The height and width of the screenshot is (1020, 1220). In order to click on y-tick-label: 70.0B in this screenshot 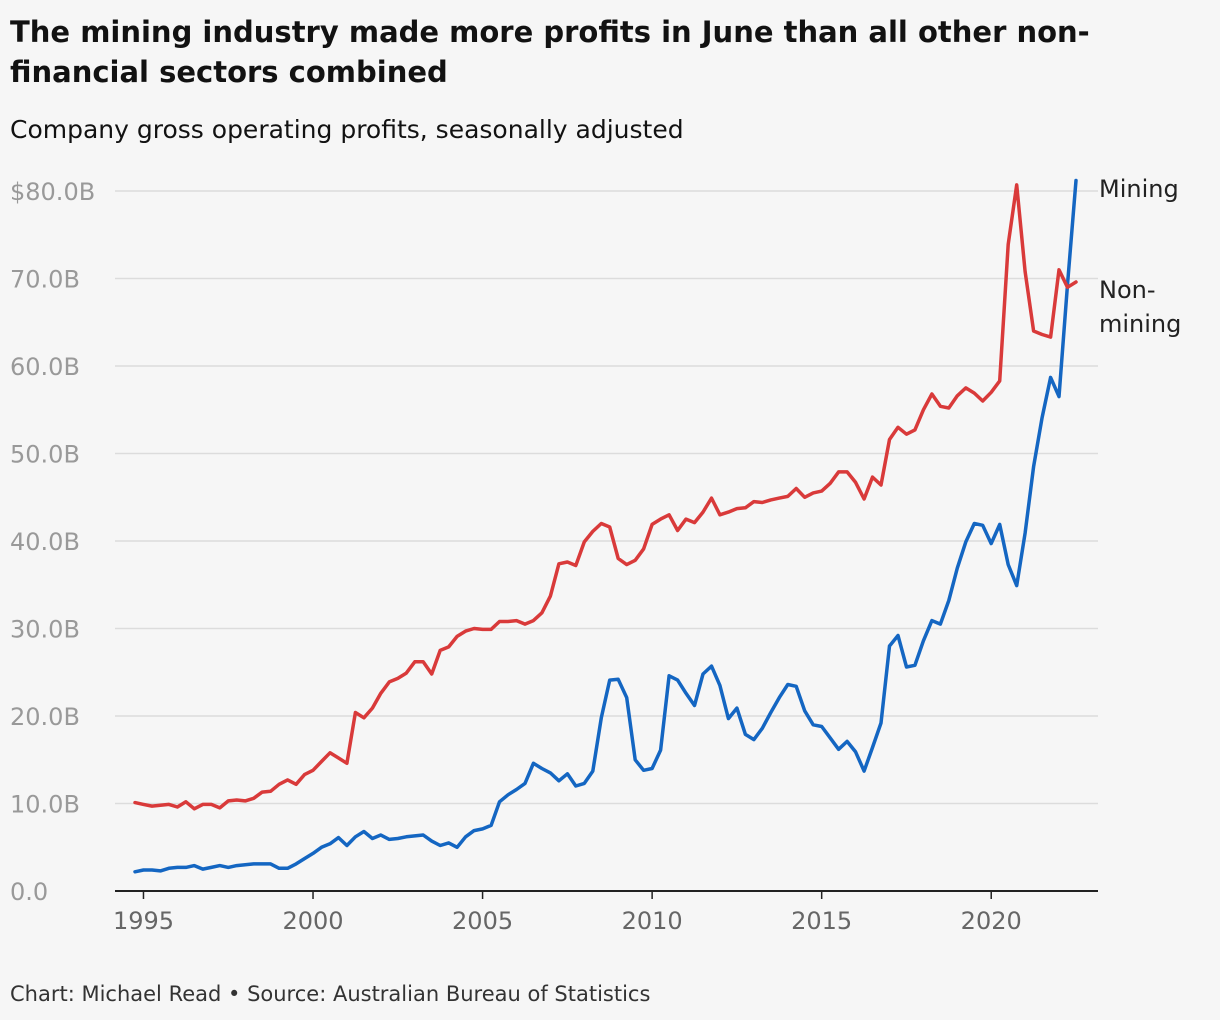, I will do `click(45, 280)`.